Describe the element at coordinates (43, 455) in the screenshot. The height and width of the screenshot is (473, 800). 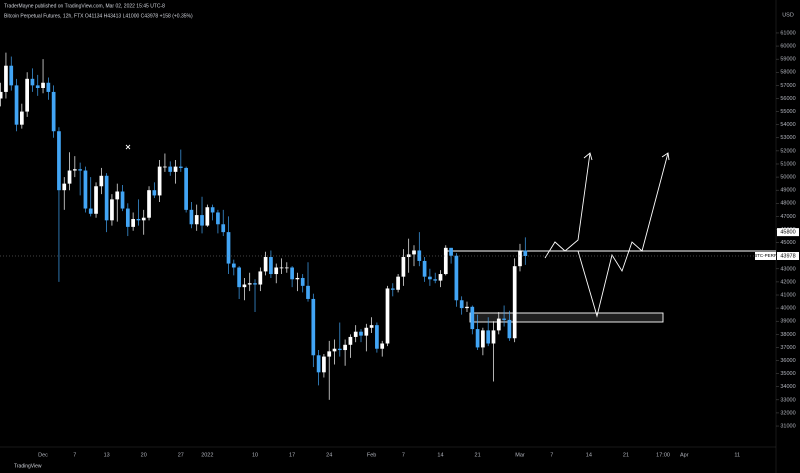
I see `x-tick-label: Dec` at that location.